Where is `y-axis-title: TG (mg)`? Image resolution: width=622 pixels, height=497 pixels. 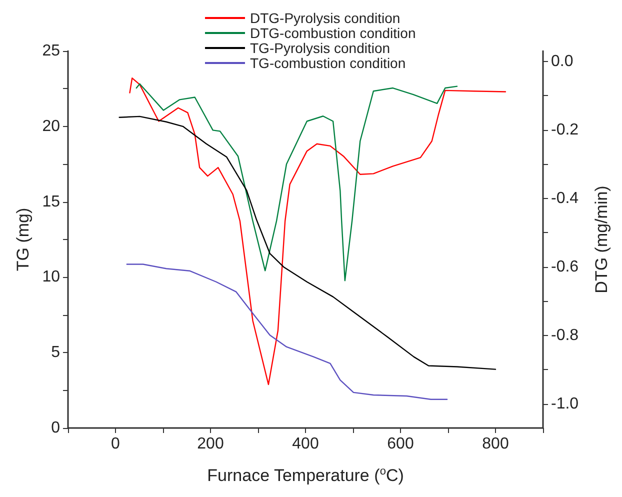
y-axis-title: TG (mg) is located at coordinates (22, 240).